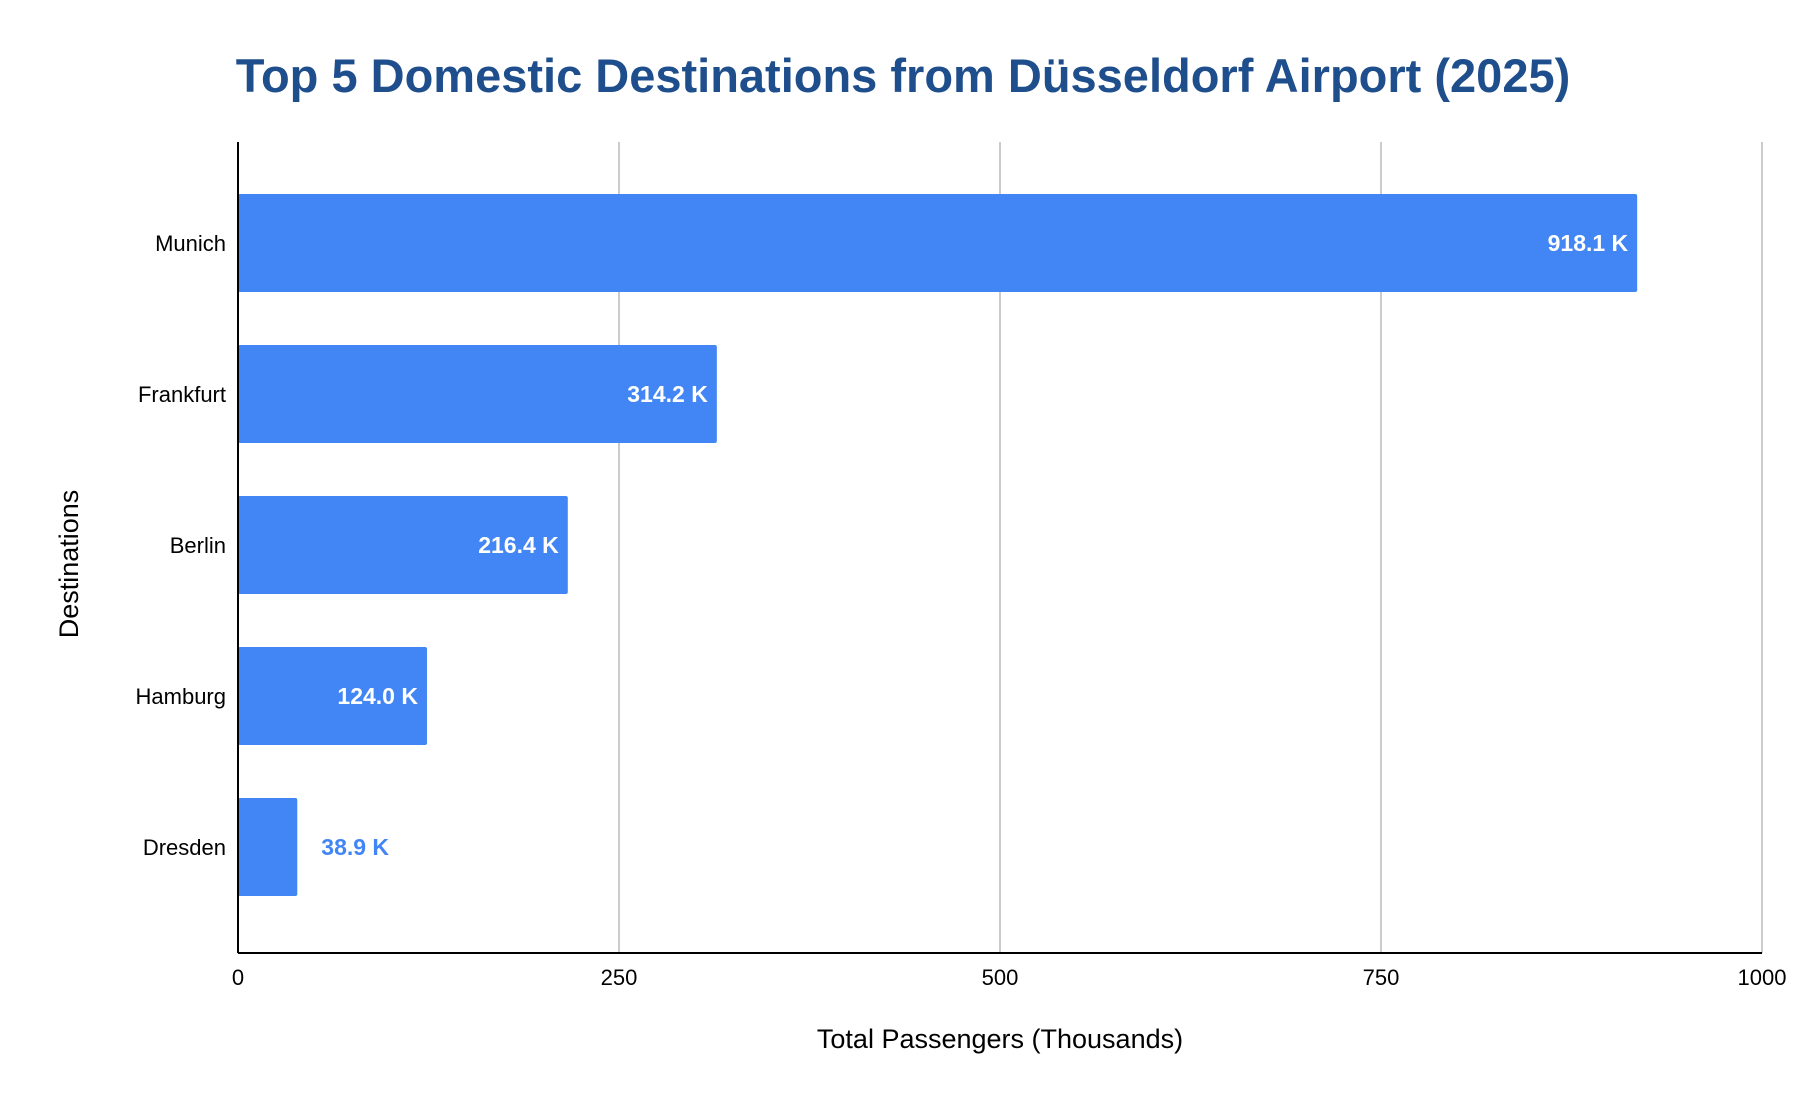 The image size is (1806, 1113). I want to click on bar-hamburg, so click(332, 696).